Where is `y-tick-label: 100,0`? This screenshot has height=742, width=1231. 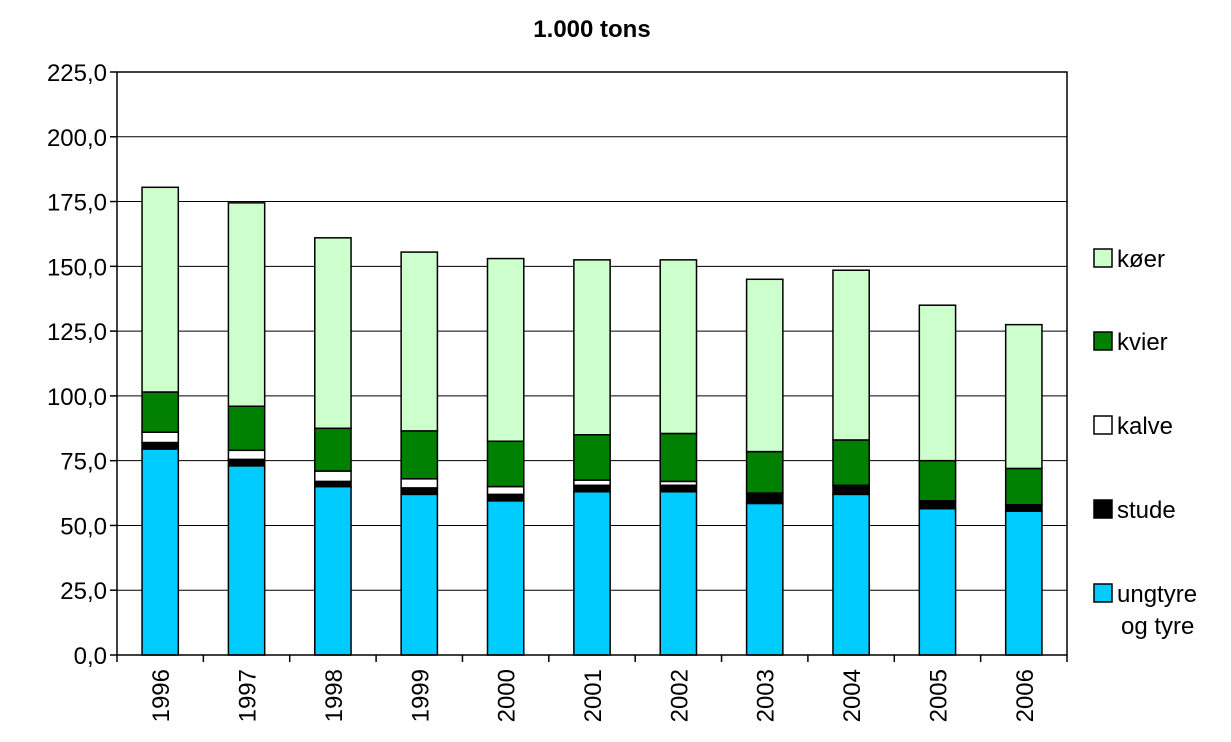
y-tick-label: 100,0 is located at coordinates (77, 397).